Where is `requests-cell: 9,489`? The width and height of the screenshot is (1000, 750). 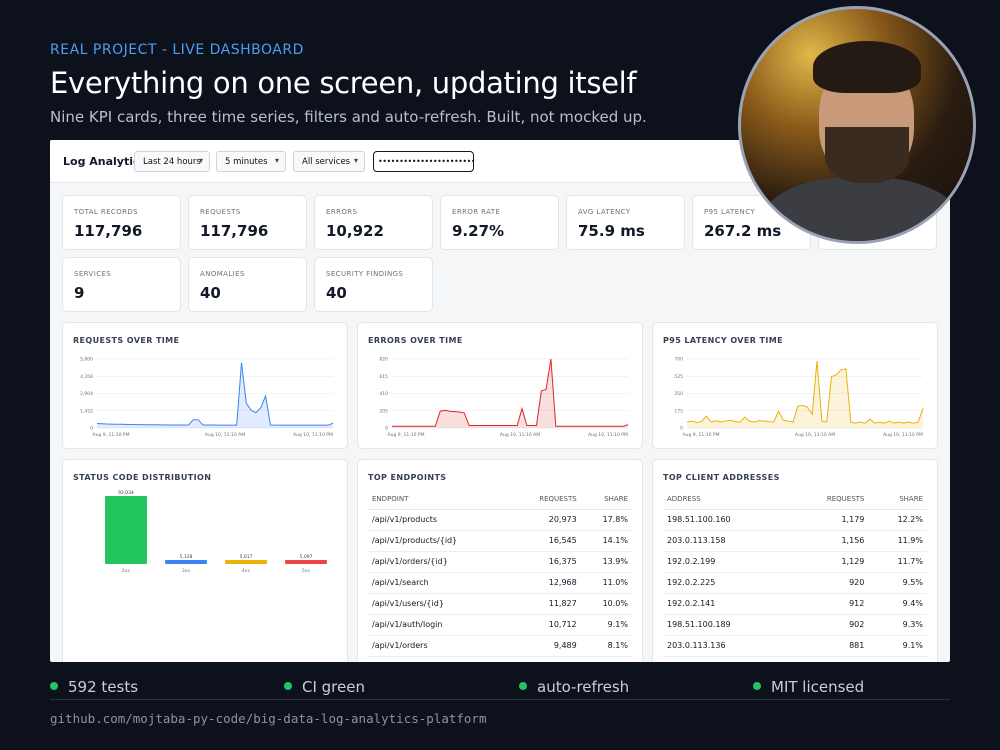 requests-cell: 9,489 is located at coordinates (545, 646).